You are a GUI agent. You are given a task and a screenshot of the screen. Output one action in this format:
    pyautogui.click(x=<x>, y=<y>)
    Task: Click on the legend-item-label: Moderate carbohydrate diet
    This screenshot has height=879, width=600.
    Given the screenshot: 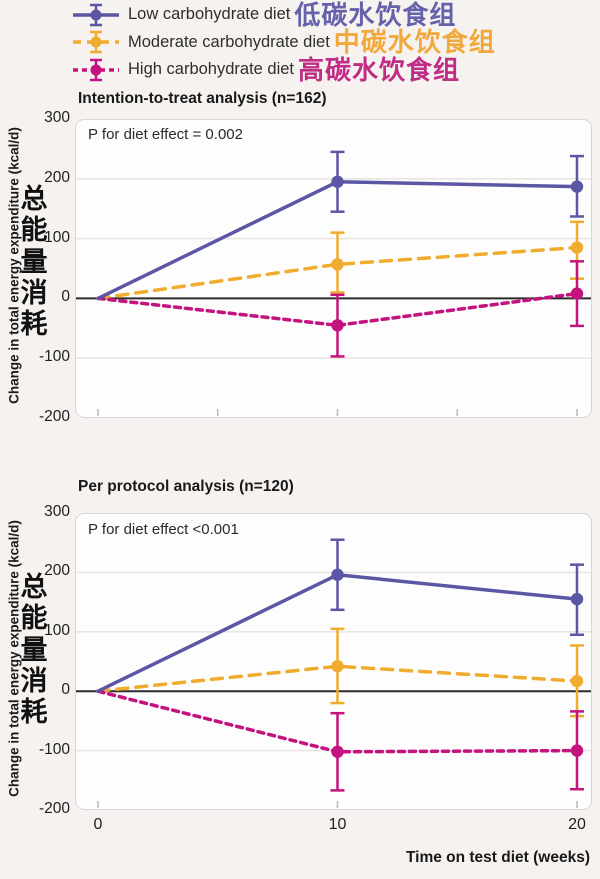 What is the action you would take?
    pyautogui.click(x=229, y=41)
    